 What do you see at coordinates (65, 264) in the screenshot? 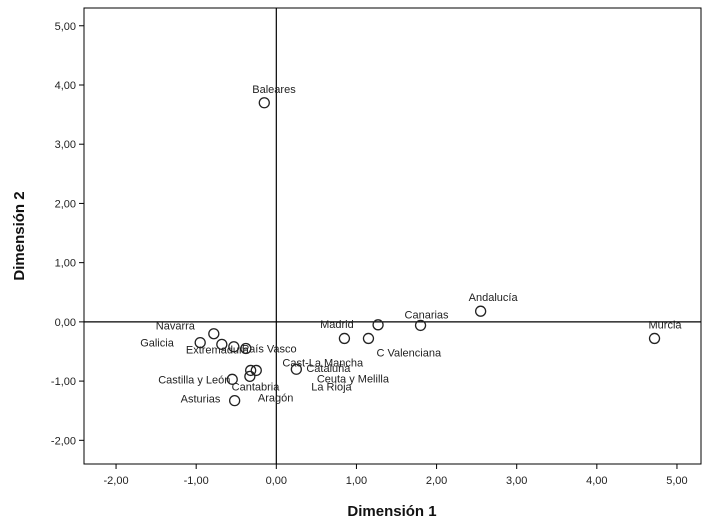
I see `y-tick-label-3: 1,00` at bounding box center [65, 264].